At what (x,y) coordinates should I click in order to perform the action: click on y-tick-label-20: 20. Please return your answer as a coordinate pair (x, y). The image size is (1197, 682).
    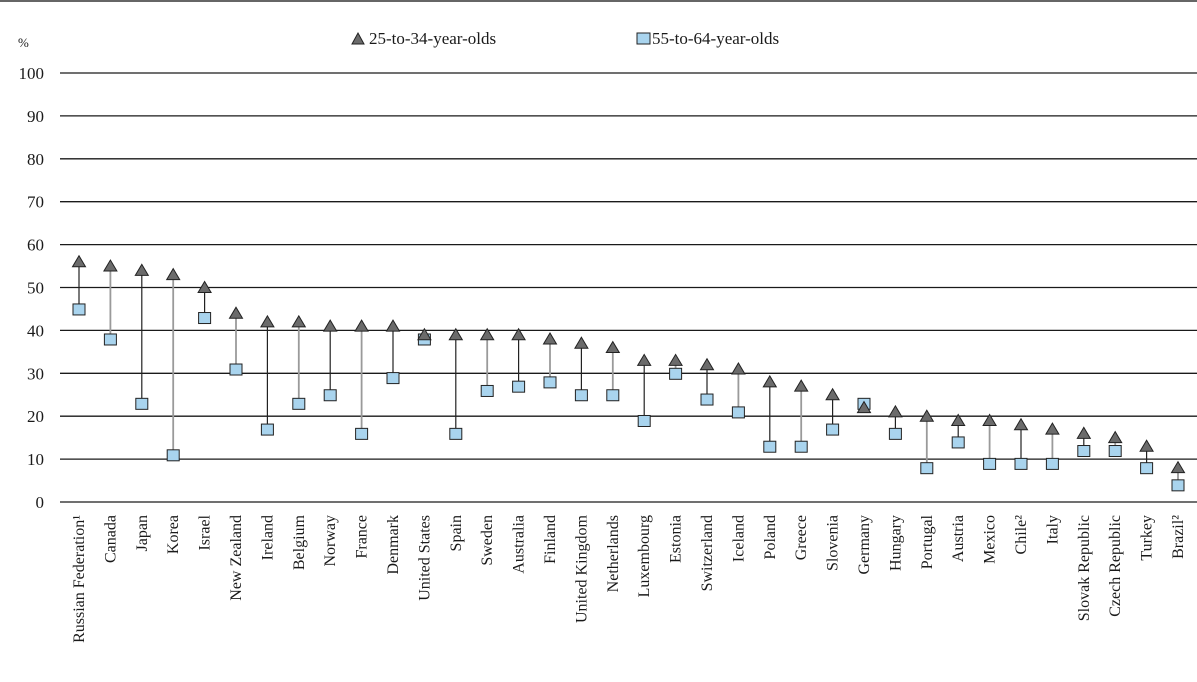
    Looking at the image, I should click on (35, 416).